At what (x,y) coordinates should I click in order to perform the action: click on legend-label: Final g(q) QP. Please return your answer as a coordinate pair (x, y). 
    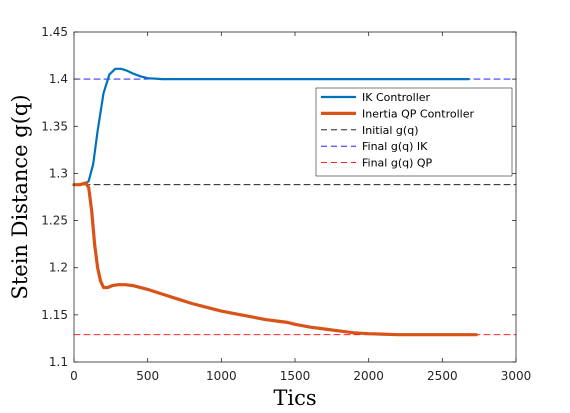
    Looking at the image, I should click on (397, 163).